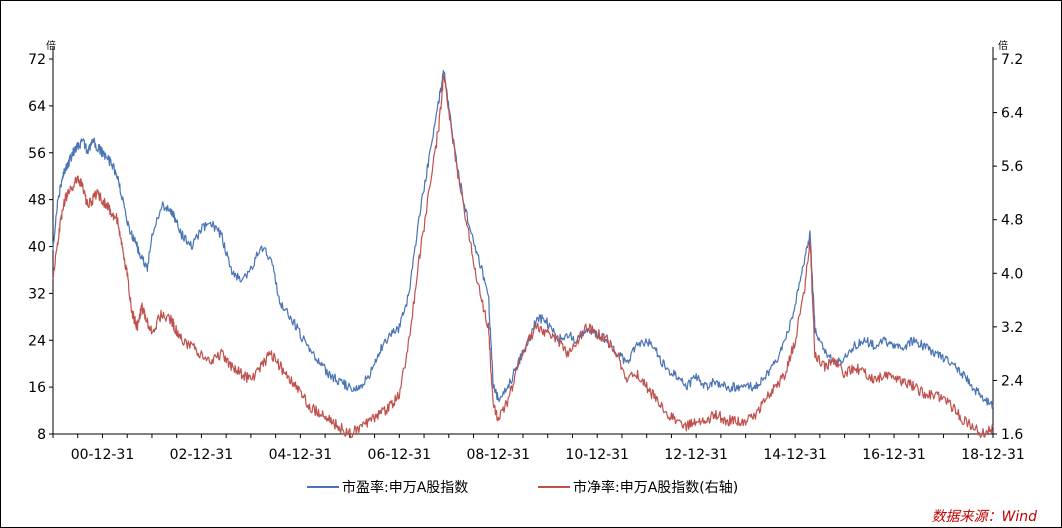  Describe the element at coordinates (498, 455) in the screenshot. I see `x-tick-label: 08-12-31` at that location.